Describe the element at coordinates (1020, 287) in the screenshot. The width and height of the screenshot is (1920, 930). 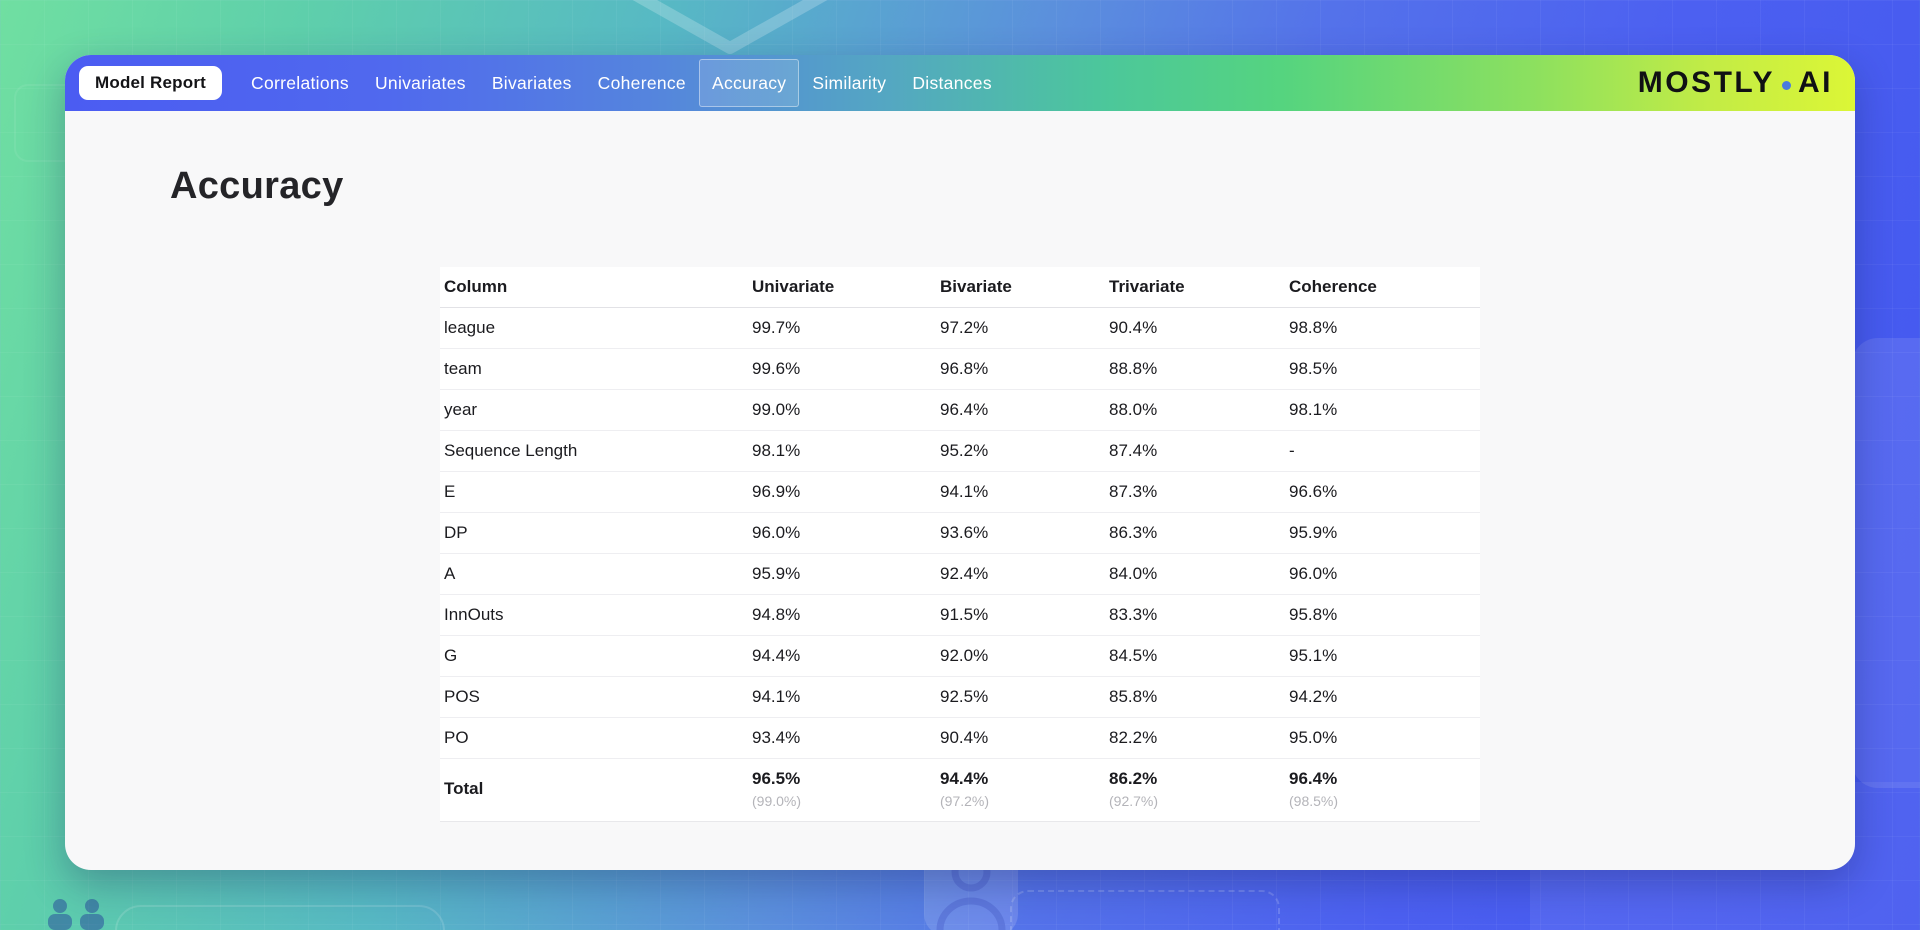
I see `header-bivariate: Bivariate` at that location.